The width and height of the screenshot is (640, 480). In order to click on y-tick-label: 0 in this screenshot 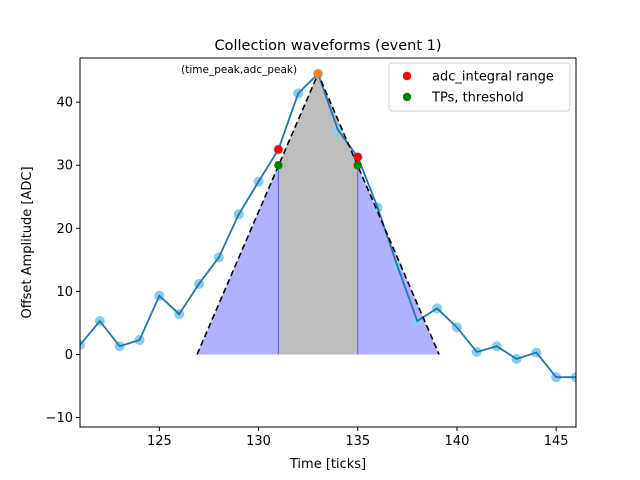, I will do `click(69, 355)`.